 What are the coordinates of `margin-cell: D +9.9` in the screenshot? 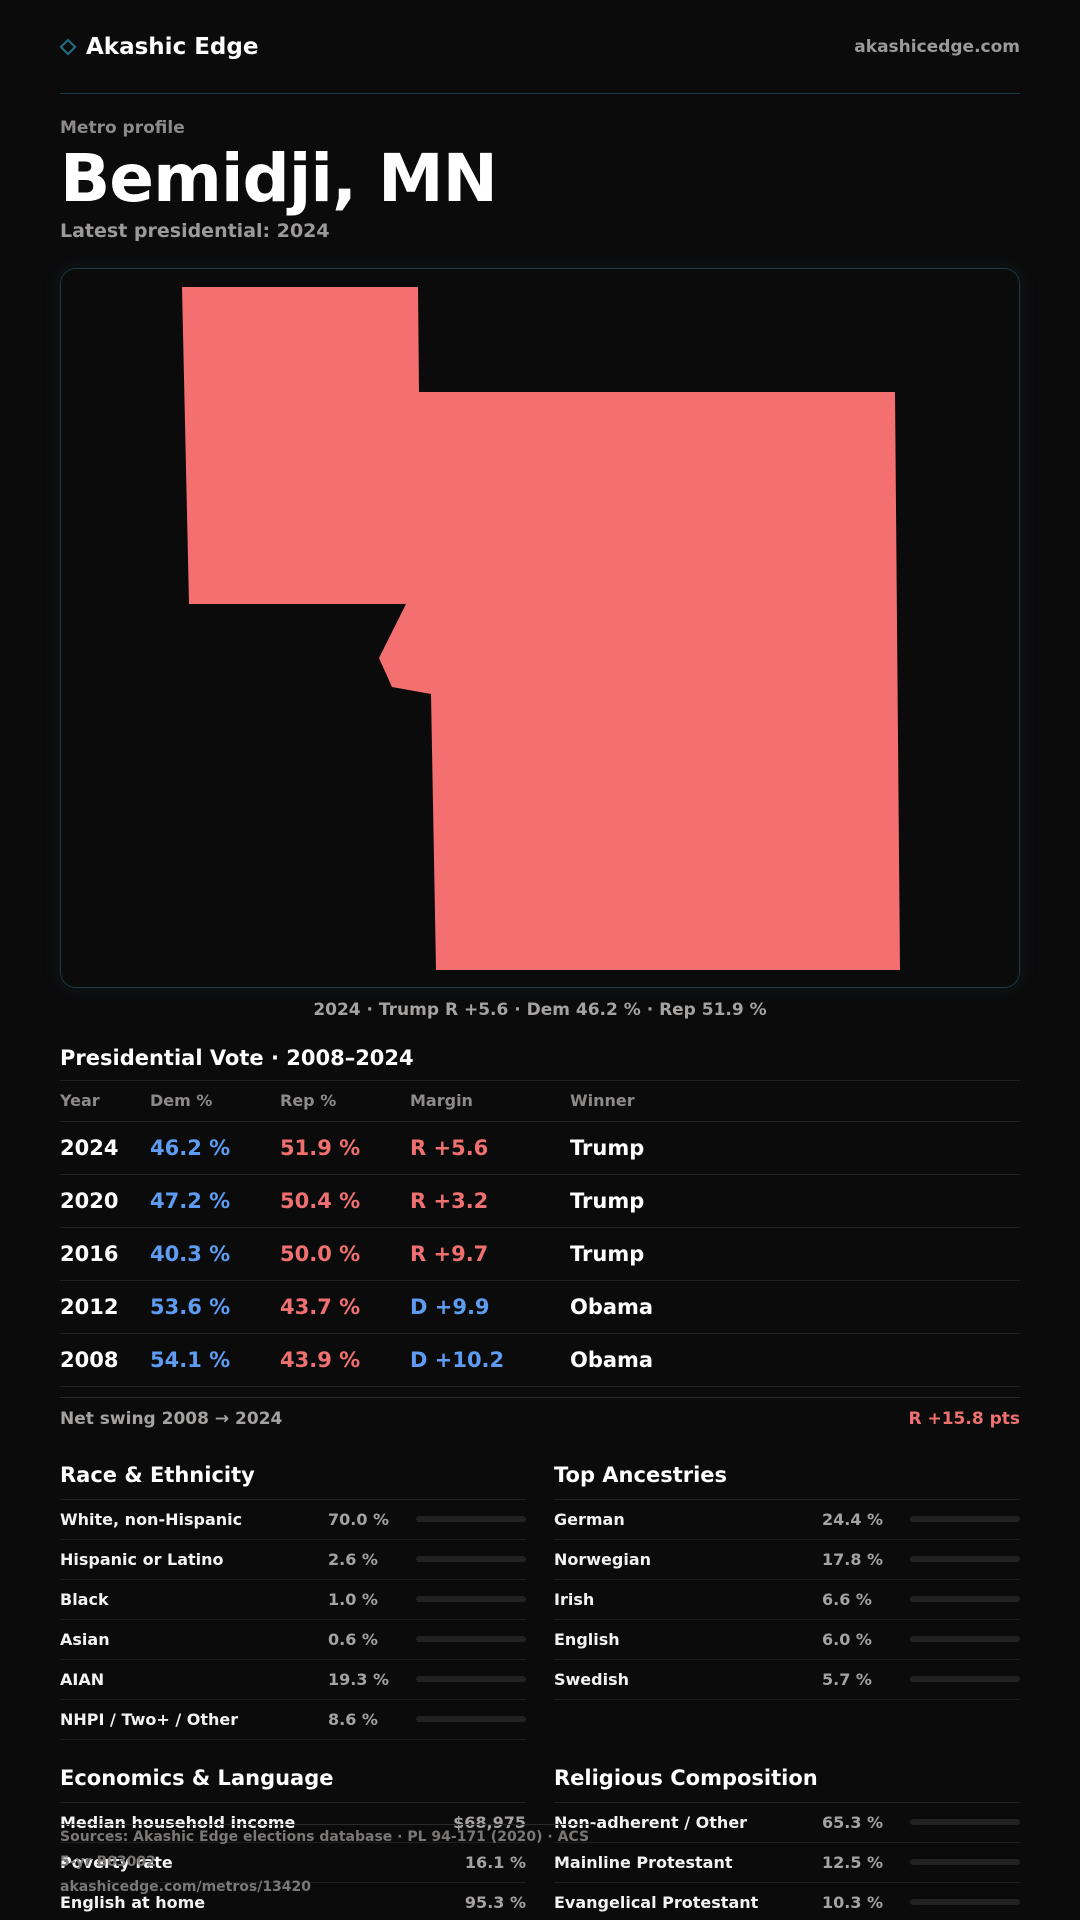 It's located at (490, 1307).